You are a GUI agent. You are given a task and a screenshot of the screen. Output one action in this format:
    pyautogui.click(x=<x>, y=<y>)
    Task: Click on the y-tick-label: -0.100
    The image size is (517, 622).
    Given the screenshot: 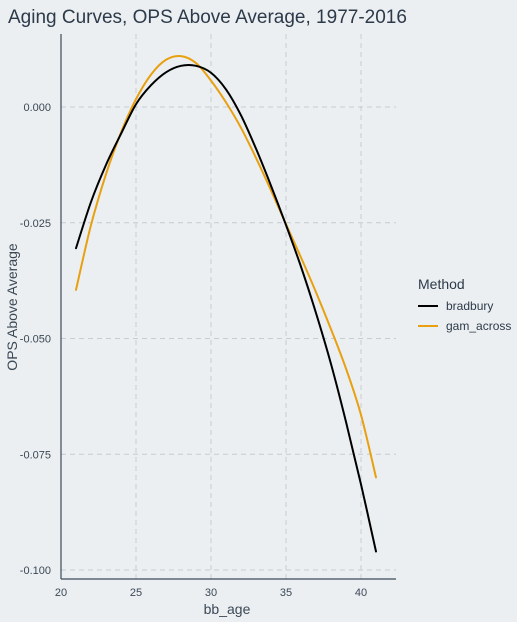 What is the action you would take?
    pyautogui.click(x=35, y=571)
    